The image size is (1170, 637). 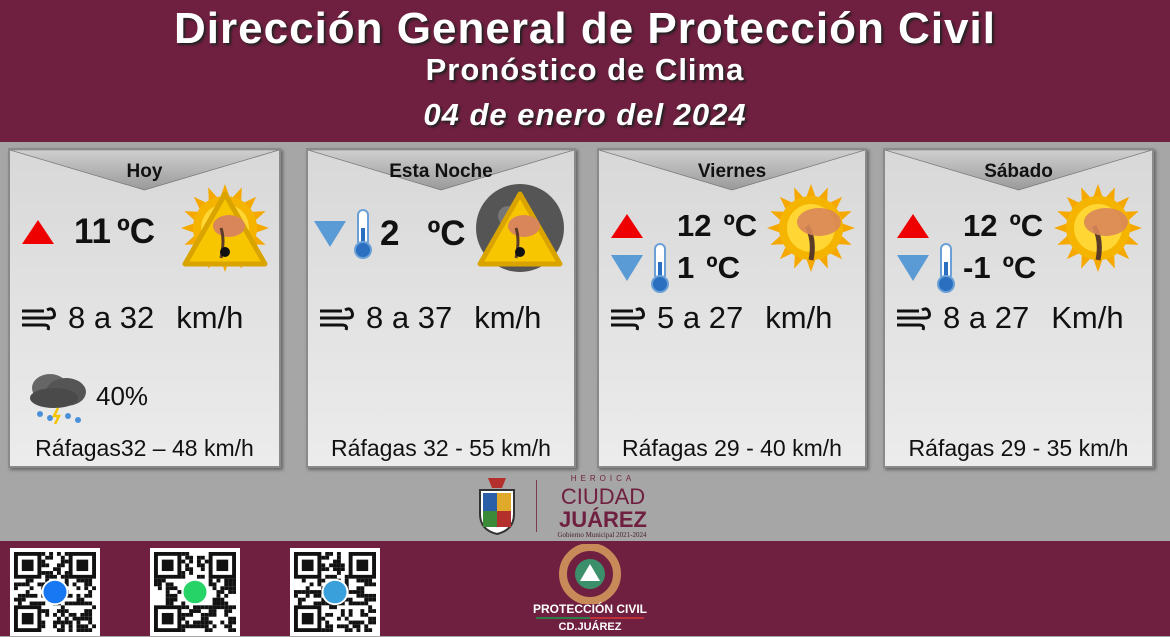 What do you see at coordinates (700, 317) in the screenshot?
I see `wind-range: 5 a 27` at bounding box center [700, 317].